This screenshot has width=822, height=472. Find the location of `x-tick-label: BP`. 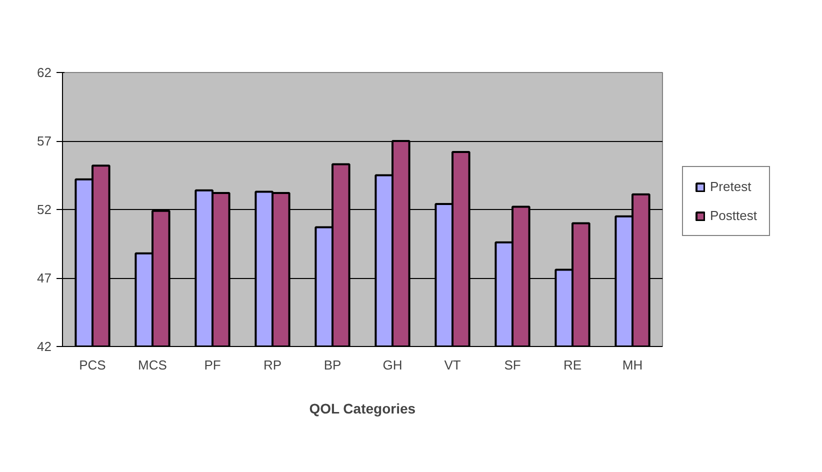

x-tick-label: BP is located at coordinates (333, 365).